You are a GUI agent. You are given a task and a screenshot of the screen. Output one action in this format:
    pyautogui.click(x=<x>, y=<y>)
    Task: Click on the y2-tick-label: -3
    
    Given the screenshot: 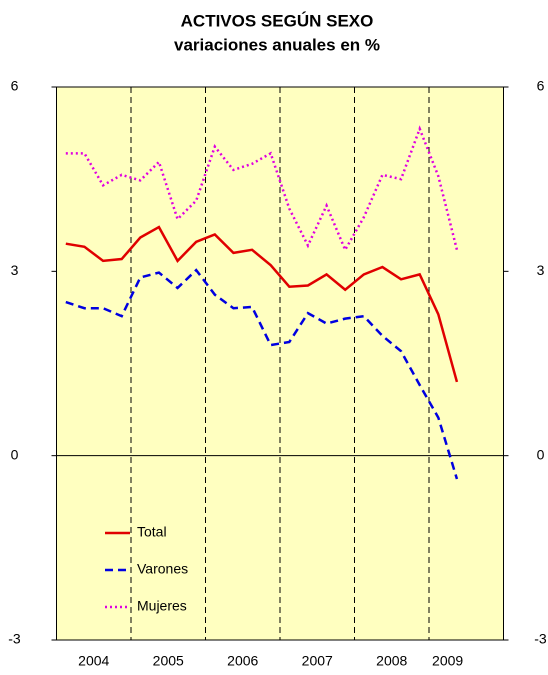 What is the action you would take?
    pyautogui.click(x=540, y=639)
    